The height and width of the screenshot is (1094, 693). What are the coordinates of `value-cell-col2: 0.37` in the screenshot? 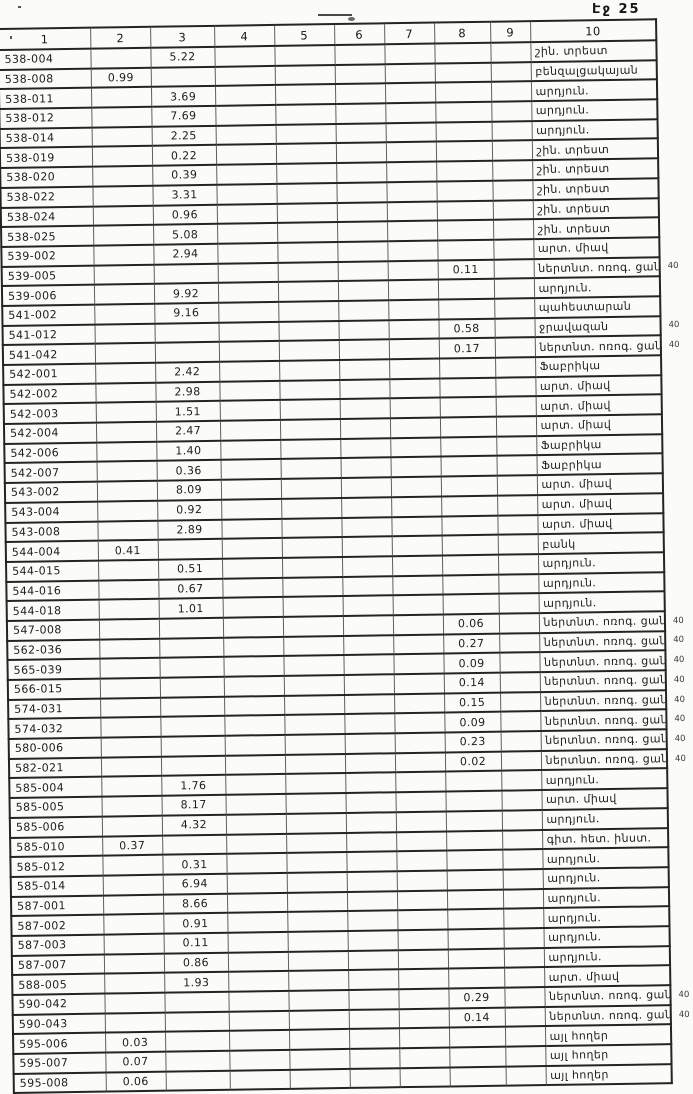 It's located at (132, 845).